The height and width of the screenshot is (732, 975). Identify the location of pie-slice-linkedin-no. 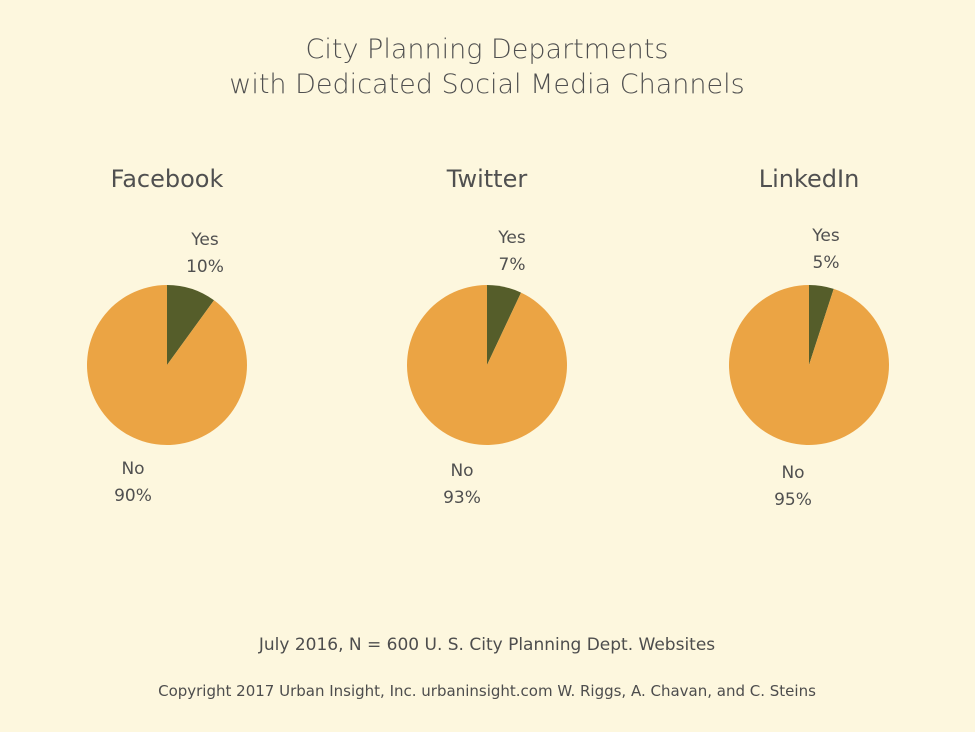
(809, 365).